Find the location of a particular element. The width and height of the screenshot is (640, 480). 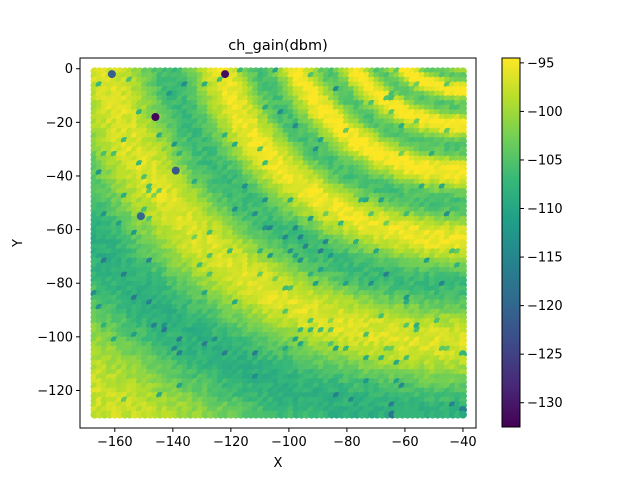

chart-title: ch_gain(dbm) is located at coordinates (278, 46).